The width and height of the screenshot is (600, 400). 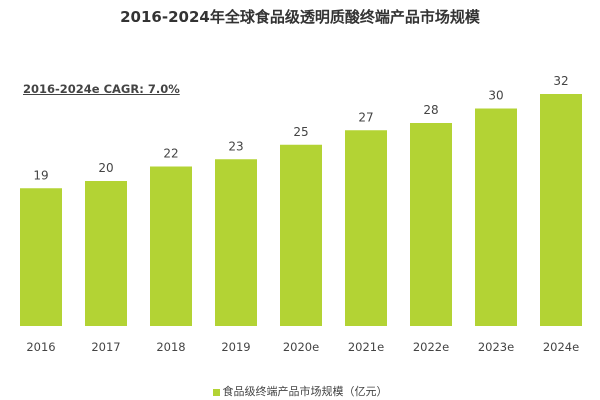 I want to click on bar-2023e, so click(x=496, y=217).